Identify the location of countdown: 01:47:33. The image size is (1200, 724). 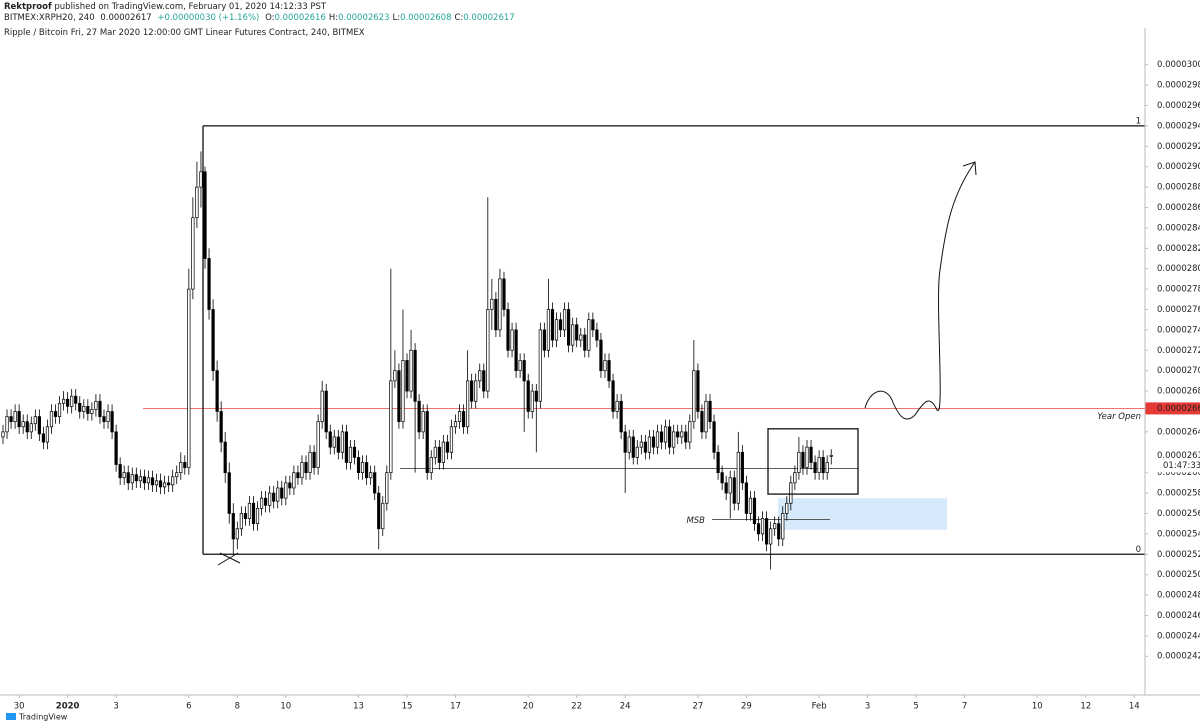
(1181, 466).